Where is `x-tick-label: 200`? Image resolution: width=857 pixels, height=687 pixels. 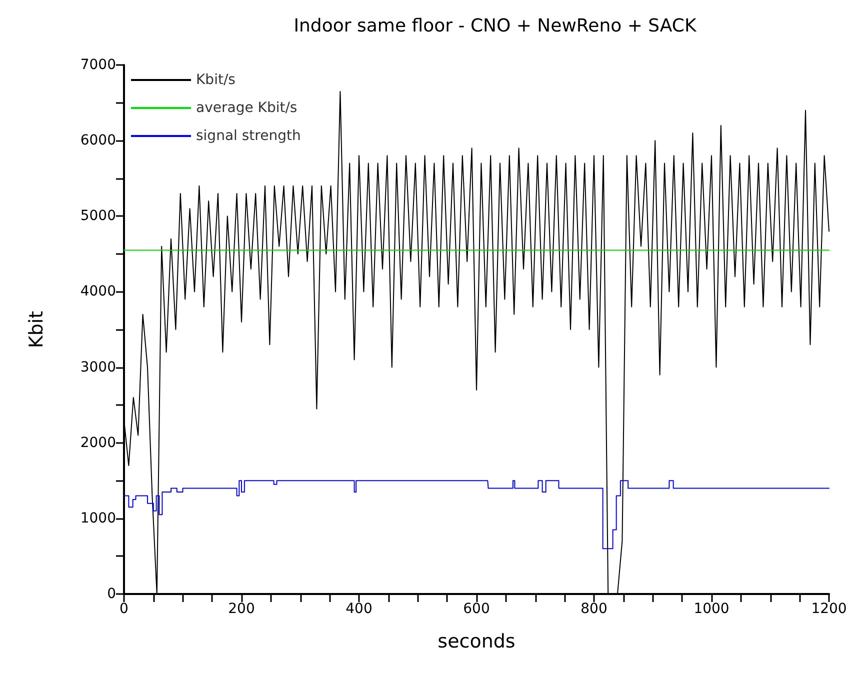 x-tick-label: 200 is located at coordinates (241, 609).